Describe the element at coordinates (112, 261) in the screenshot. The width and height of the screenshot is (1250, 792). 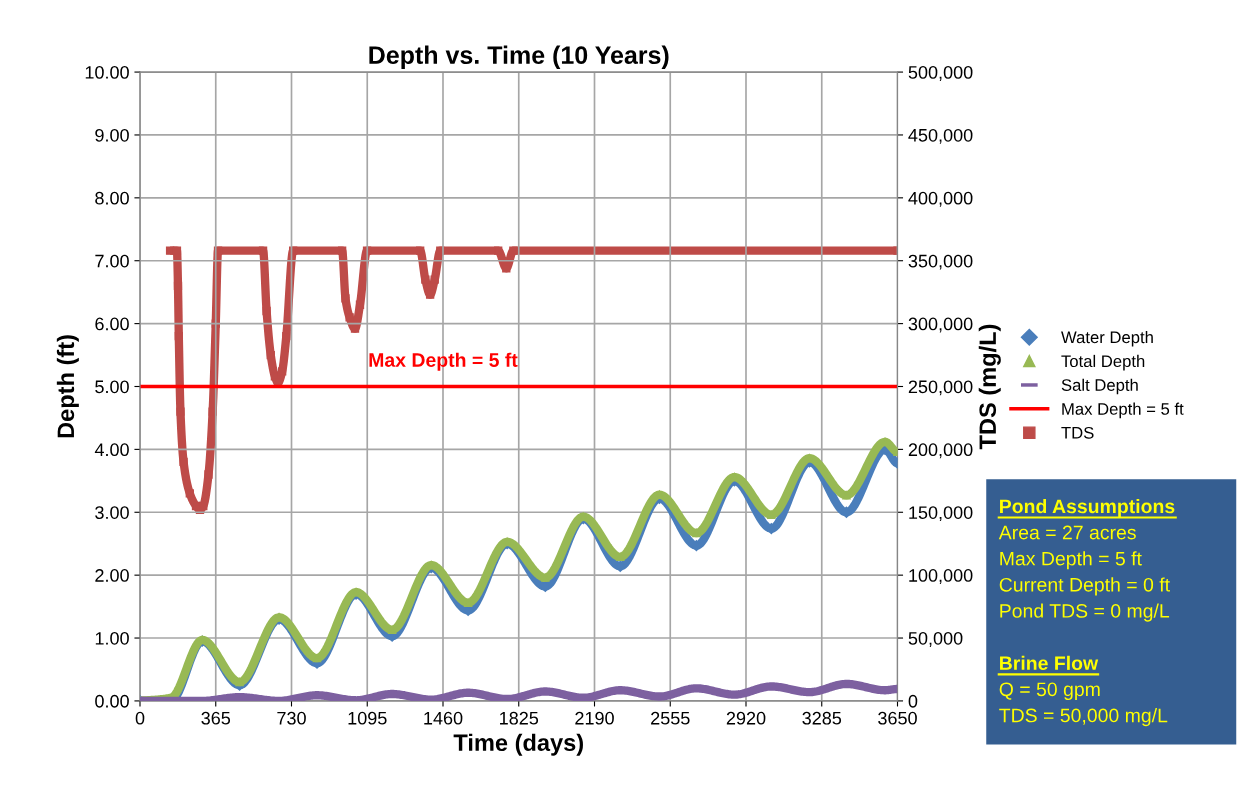
I see `y-tick-label: 7.00` at that location.